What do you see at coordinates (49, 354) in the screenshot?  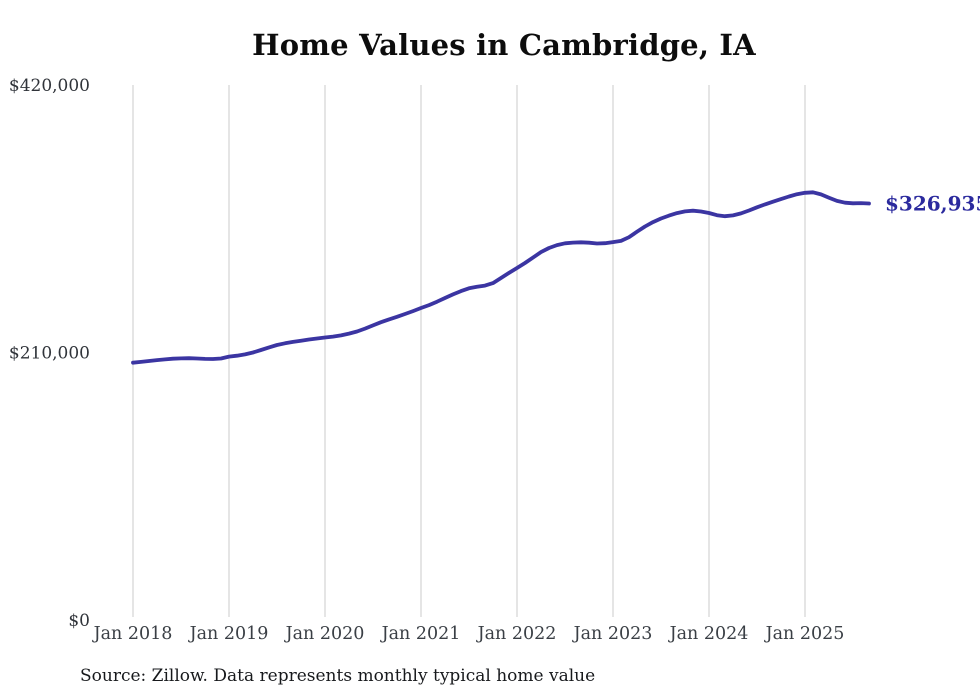 I see `y-tick-label-210000: $210,000` at bounding box center [49, 354].